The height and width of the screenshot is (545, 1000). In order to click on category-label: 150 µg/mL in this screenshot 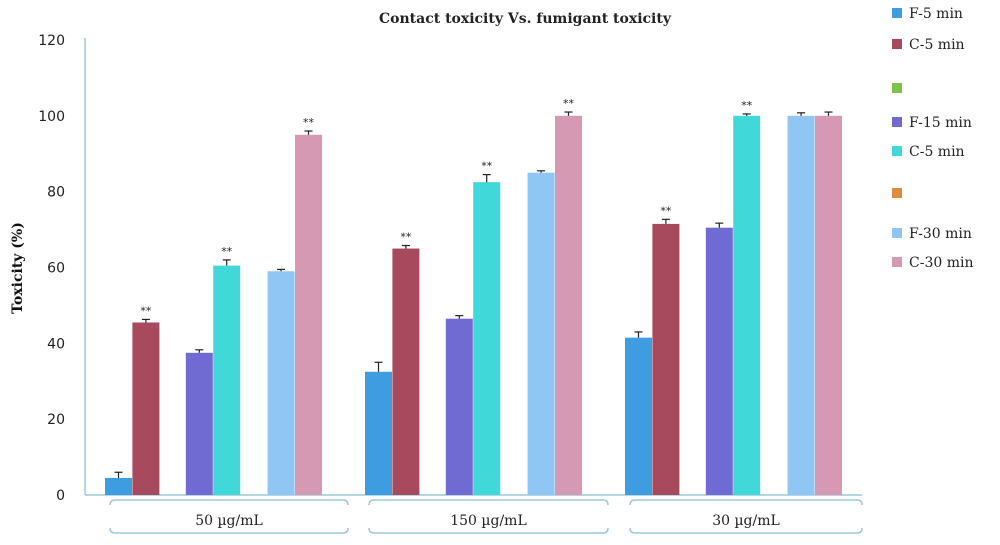, I will do `click(488, 521)`.